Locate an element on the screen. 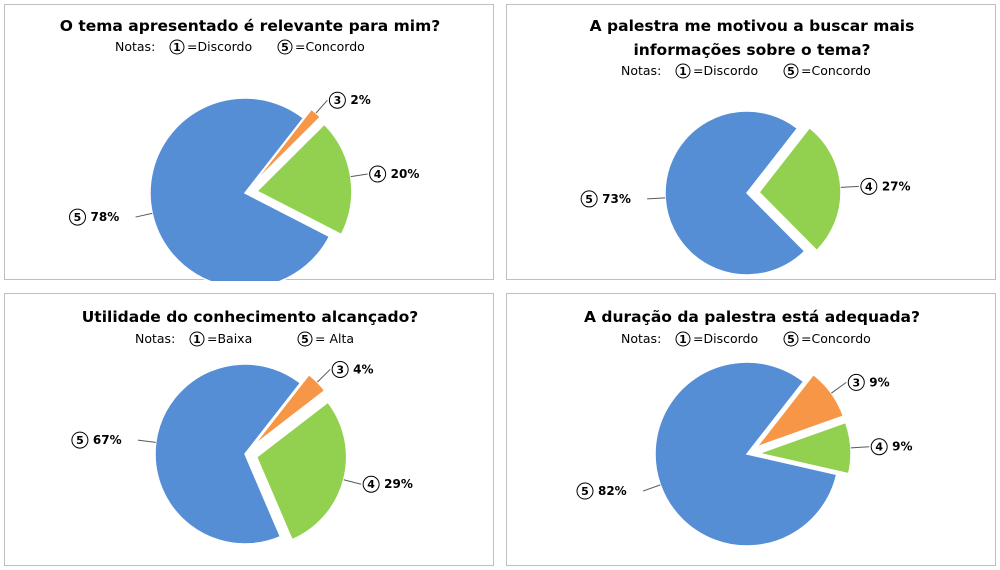 The width and height of the screenshot is (1000, 570). slice-label: 4 27% is located at coordinates (885, 186).